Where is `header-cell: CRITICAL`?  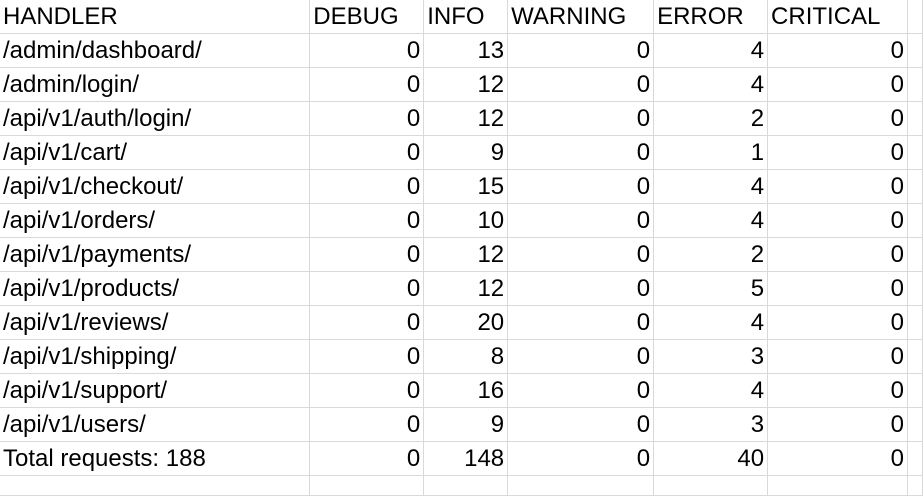
header-cell: CRITICAL is located at coordinates (837, 17).